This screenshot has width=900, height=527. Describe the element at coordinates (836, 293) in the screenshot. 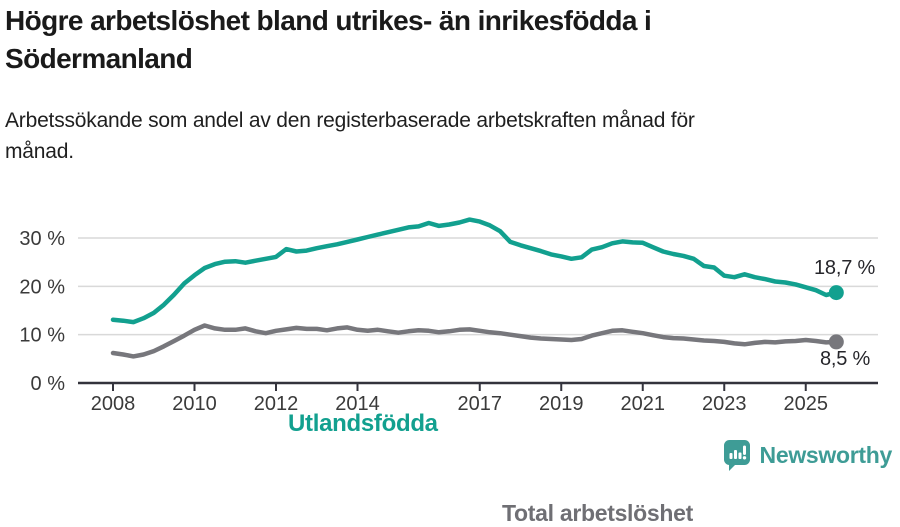

I see `series-end-dot-utlandsfodda` at that location.